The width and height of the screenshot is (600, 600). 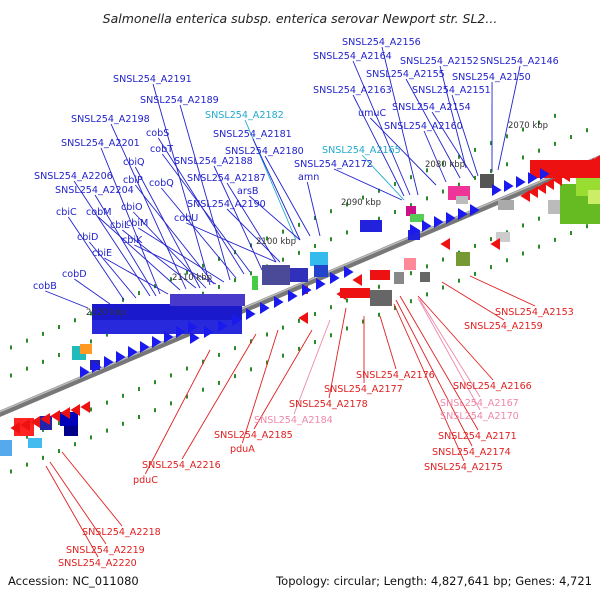 I want to click on gene-label: SNSL254_A2184, so click(x=293, y=420).